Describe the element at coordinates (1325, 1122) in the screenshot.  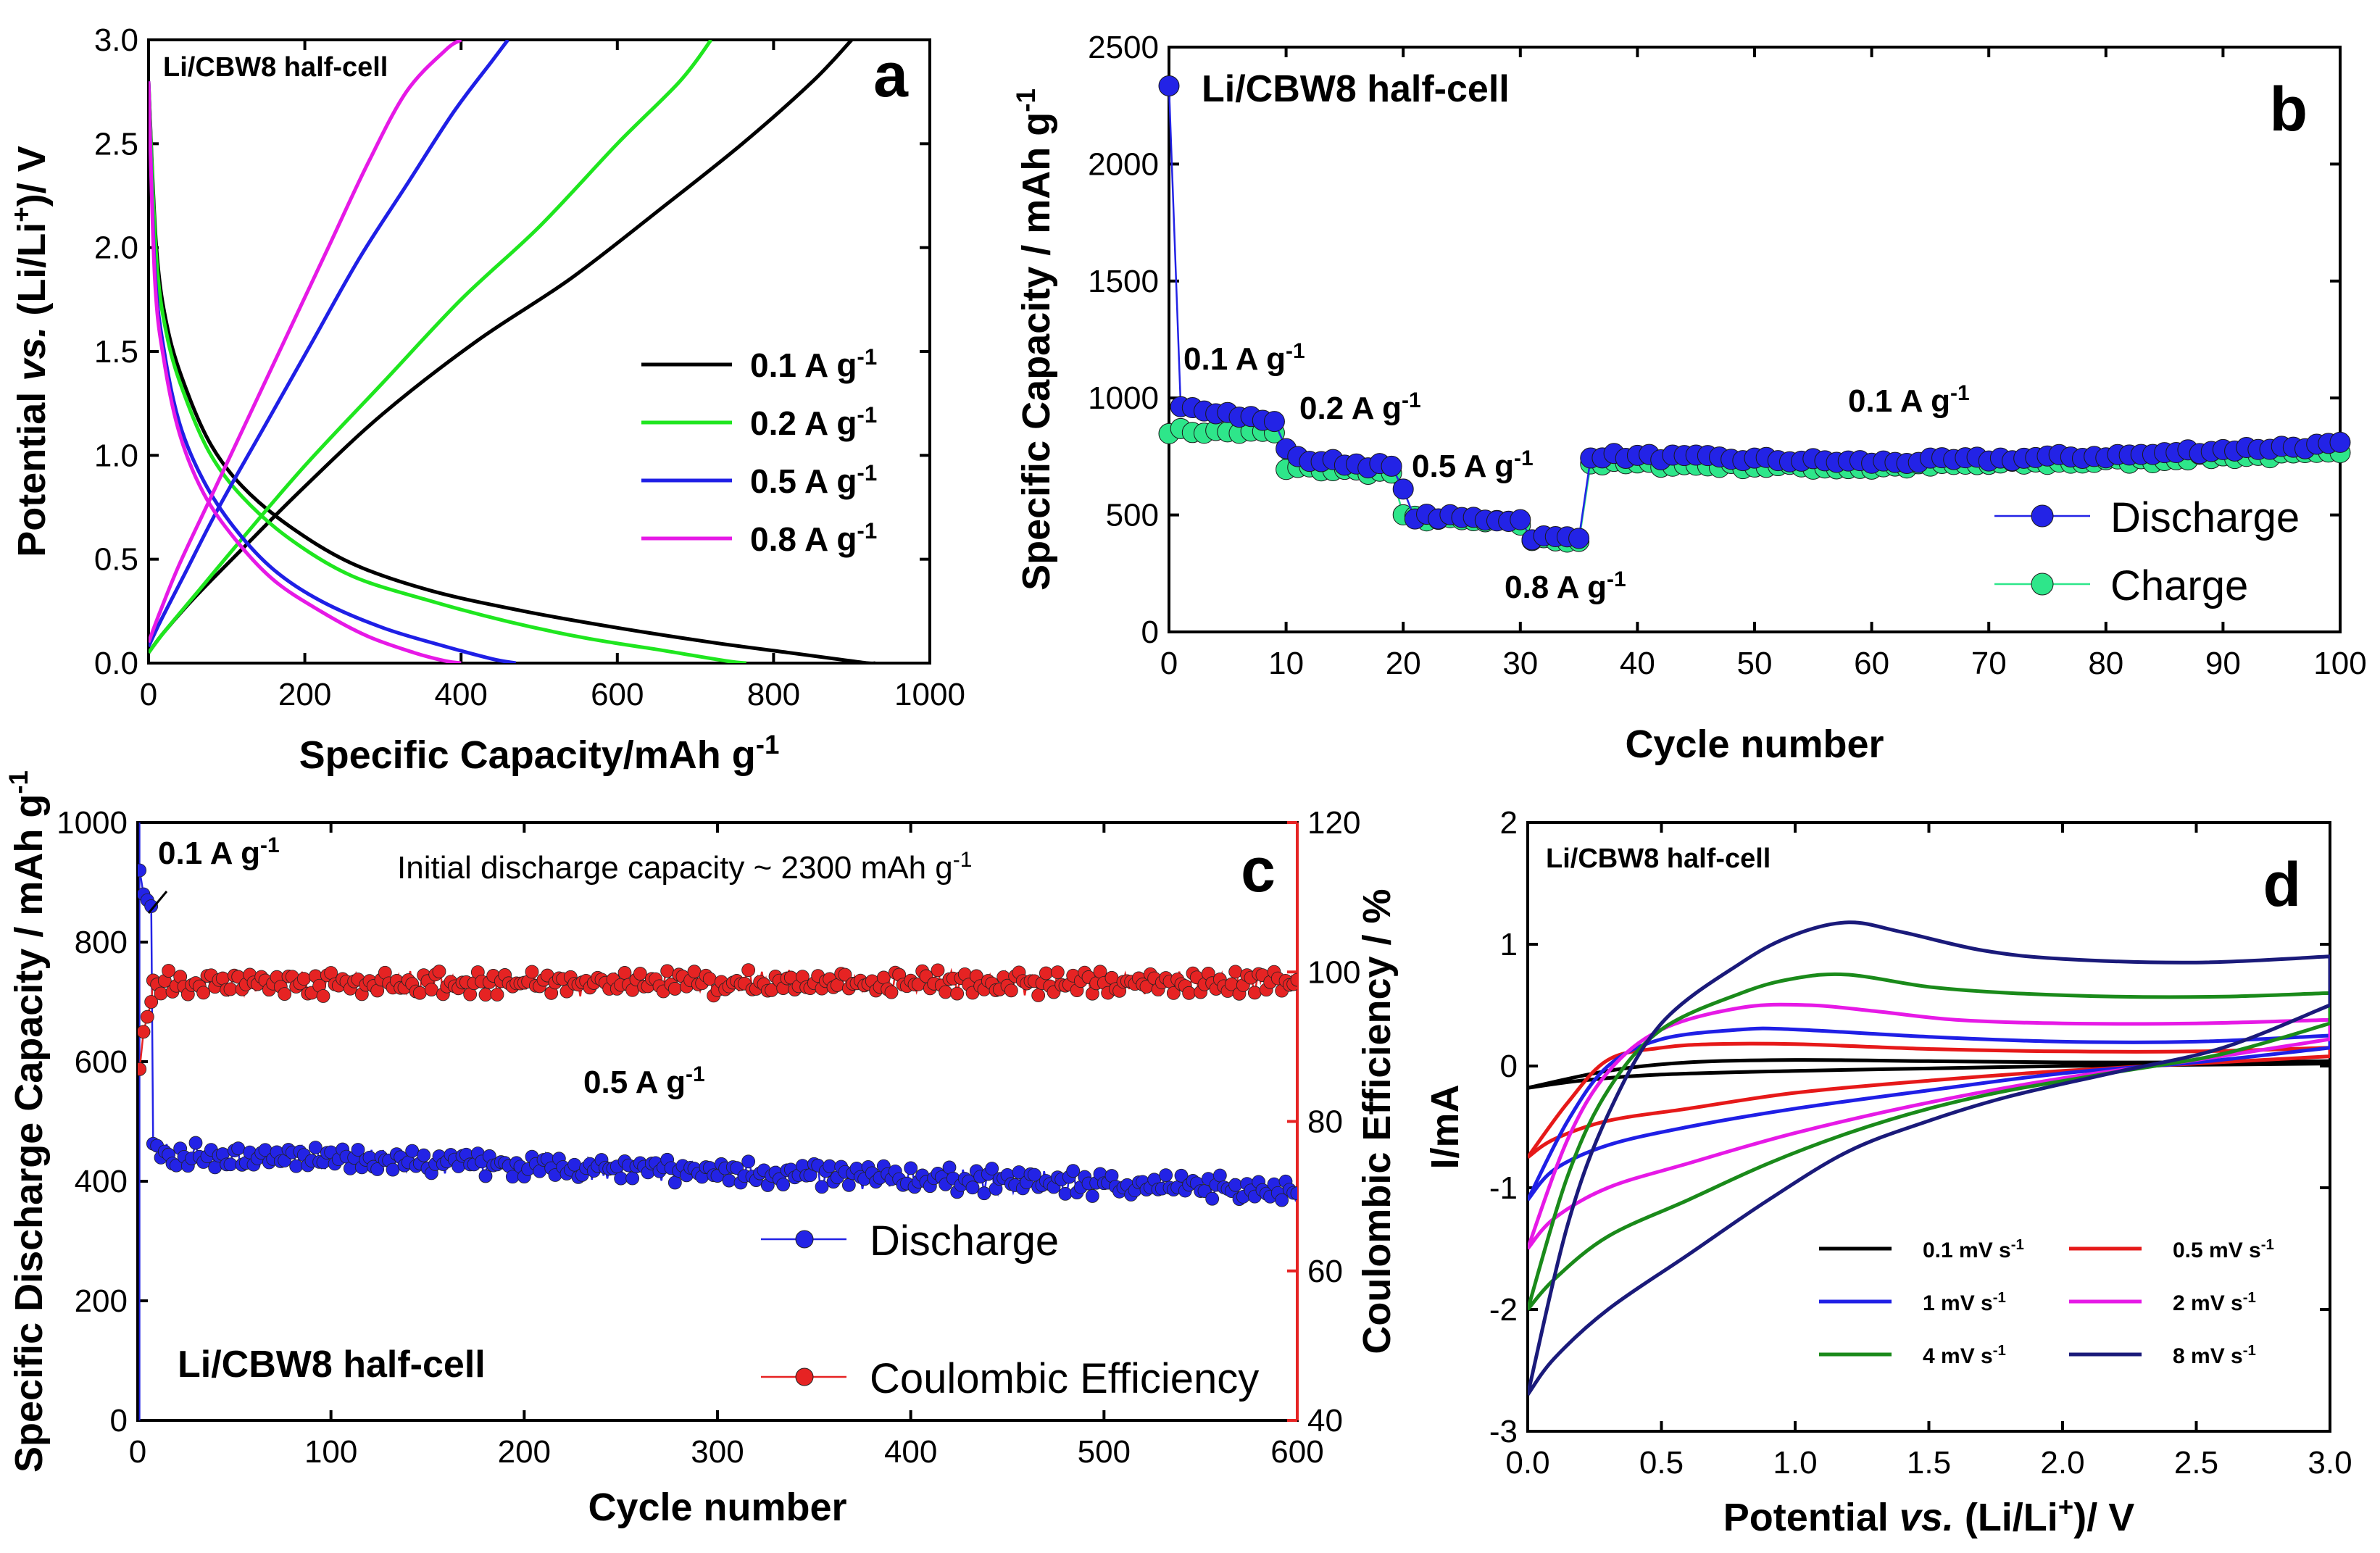
I see `y2-tick-label: 80` at that location.